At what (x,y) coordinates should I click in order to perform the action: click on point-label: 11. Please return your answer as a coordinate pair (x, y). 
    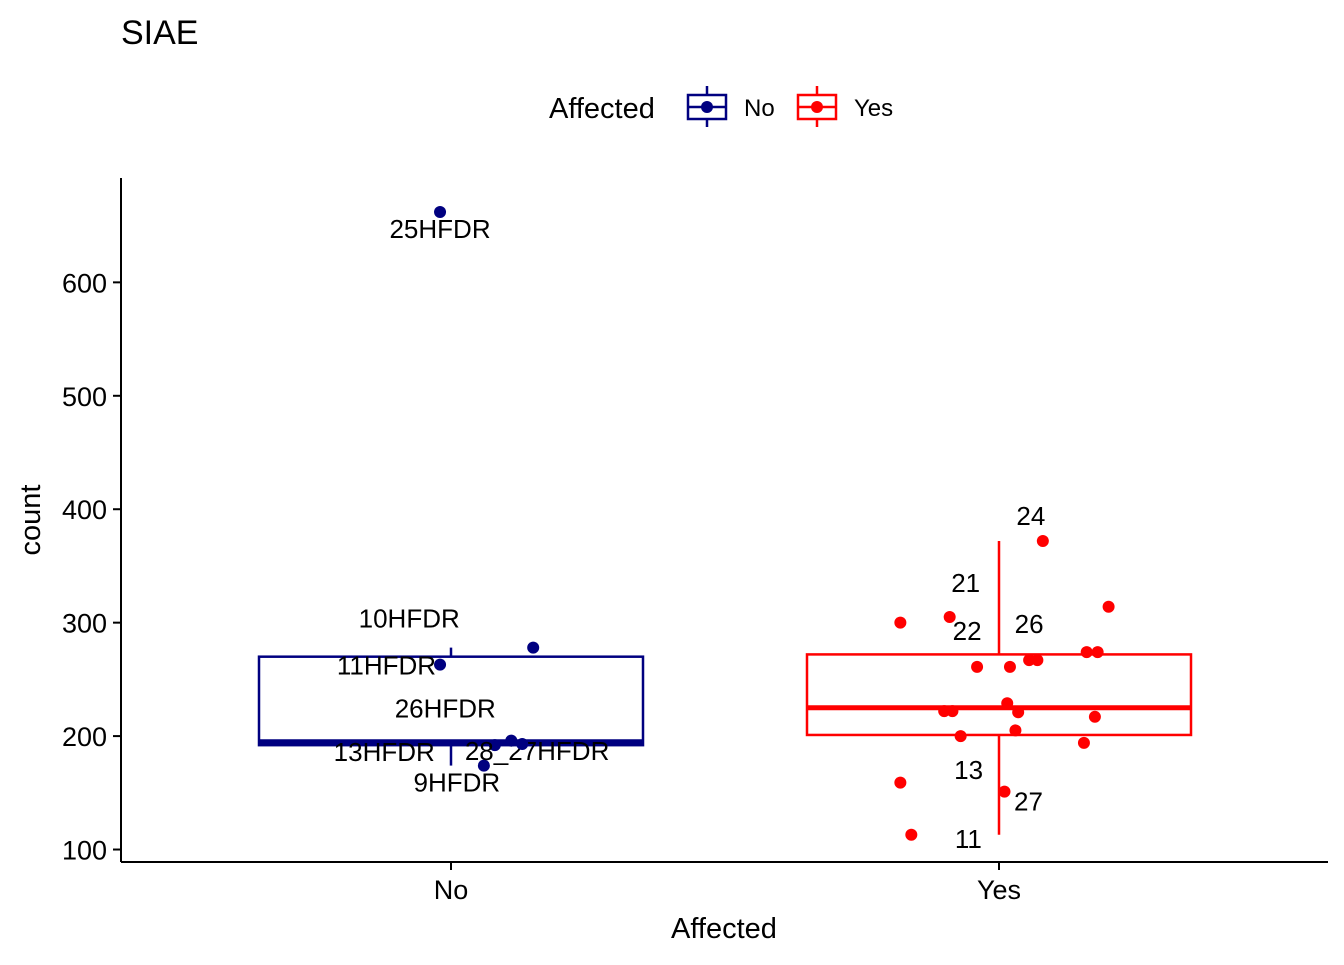
    Looking at the image, I should click on (968, 839).